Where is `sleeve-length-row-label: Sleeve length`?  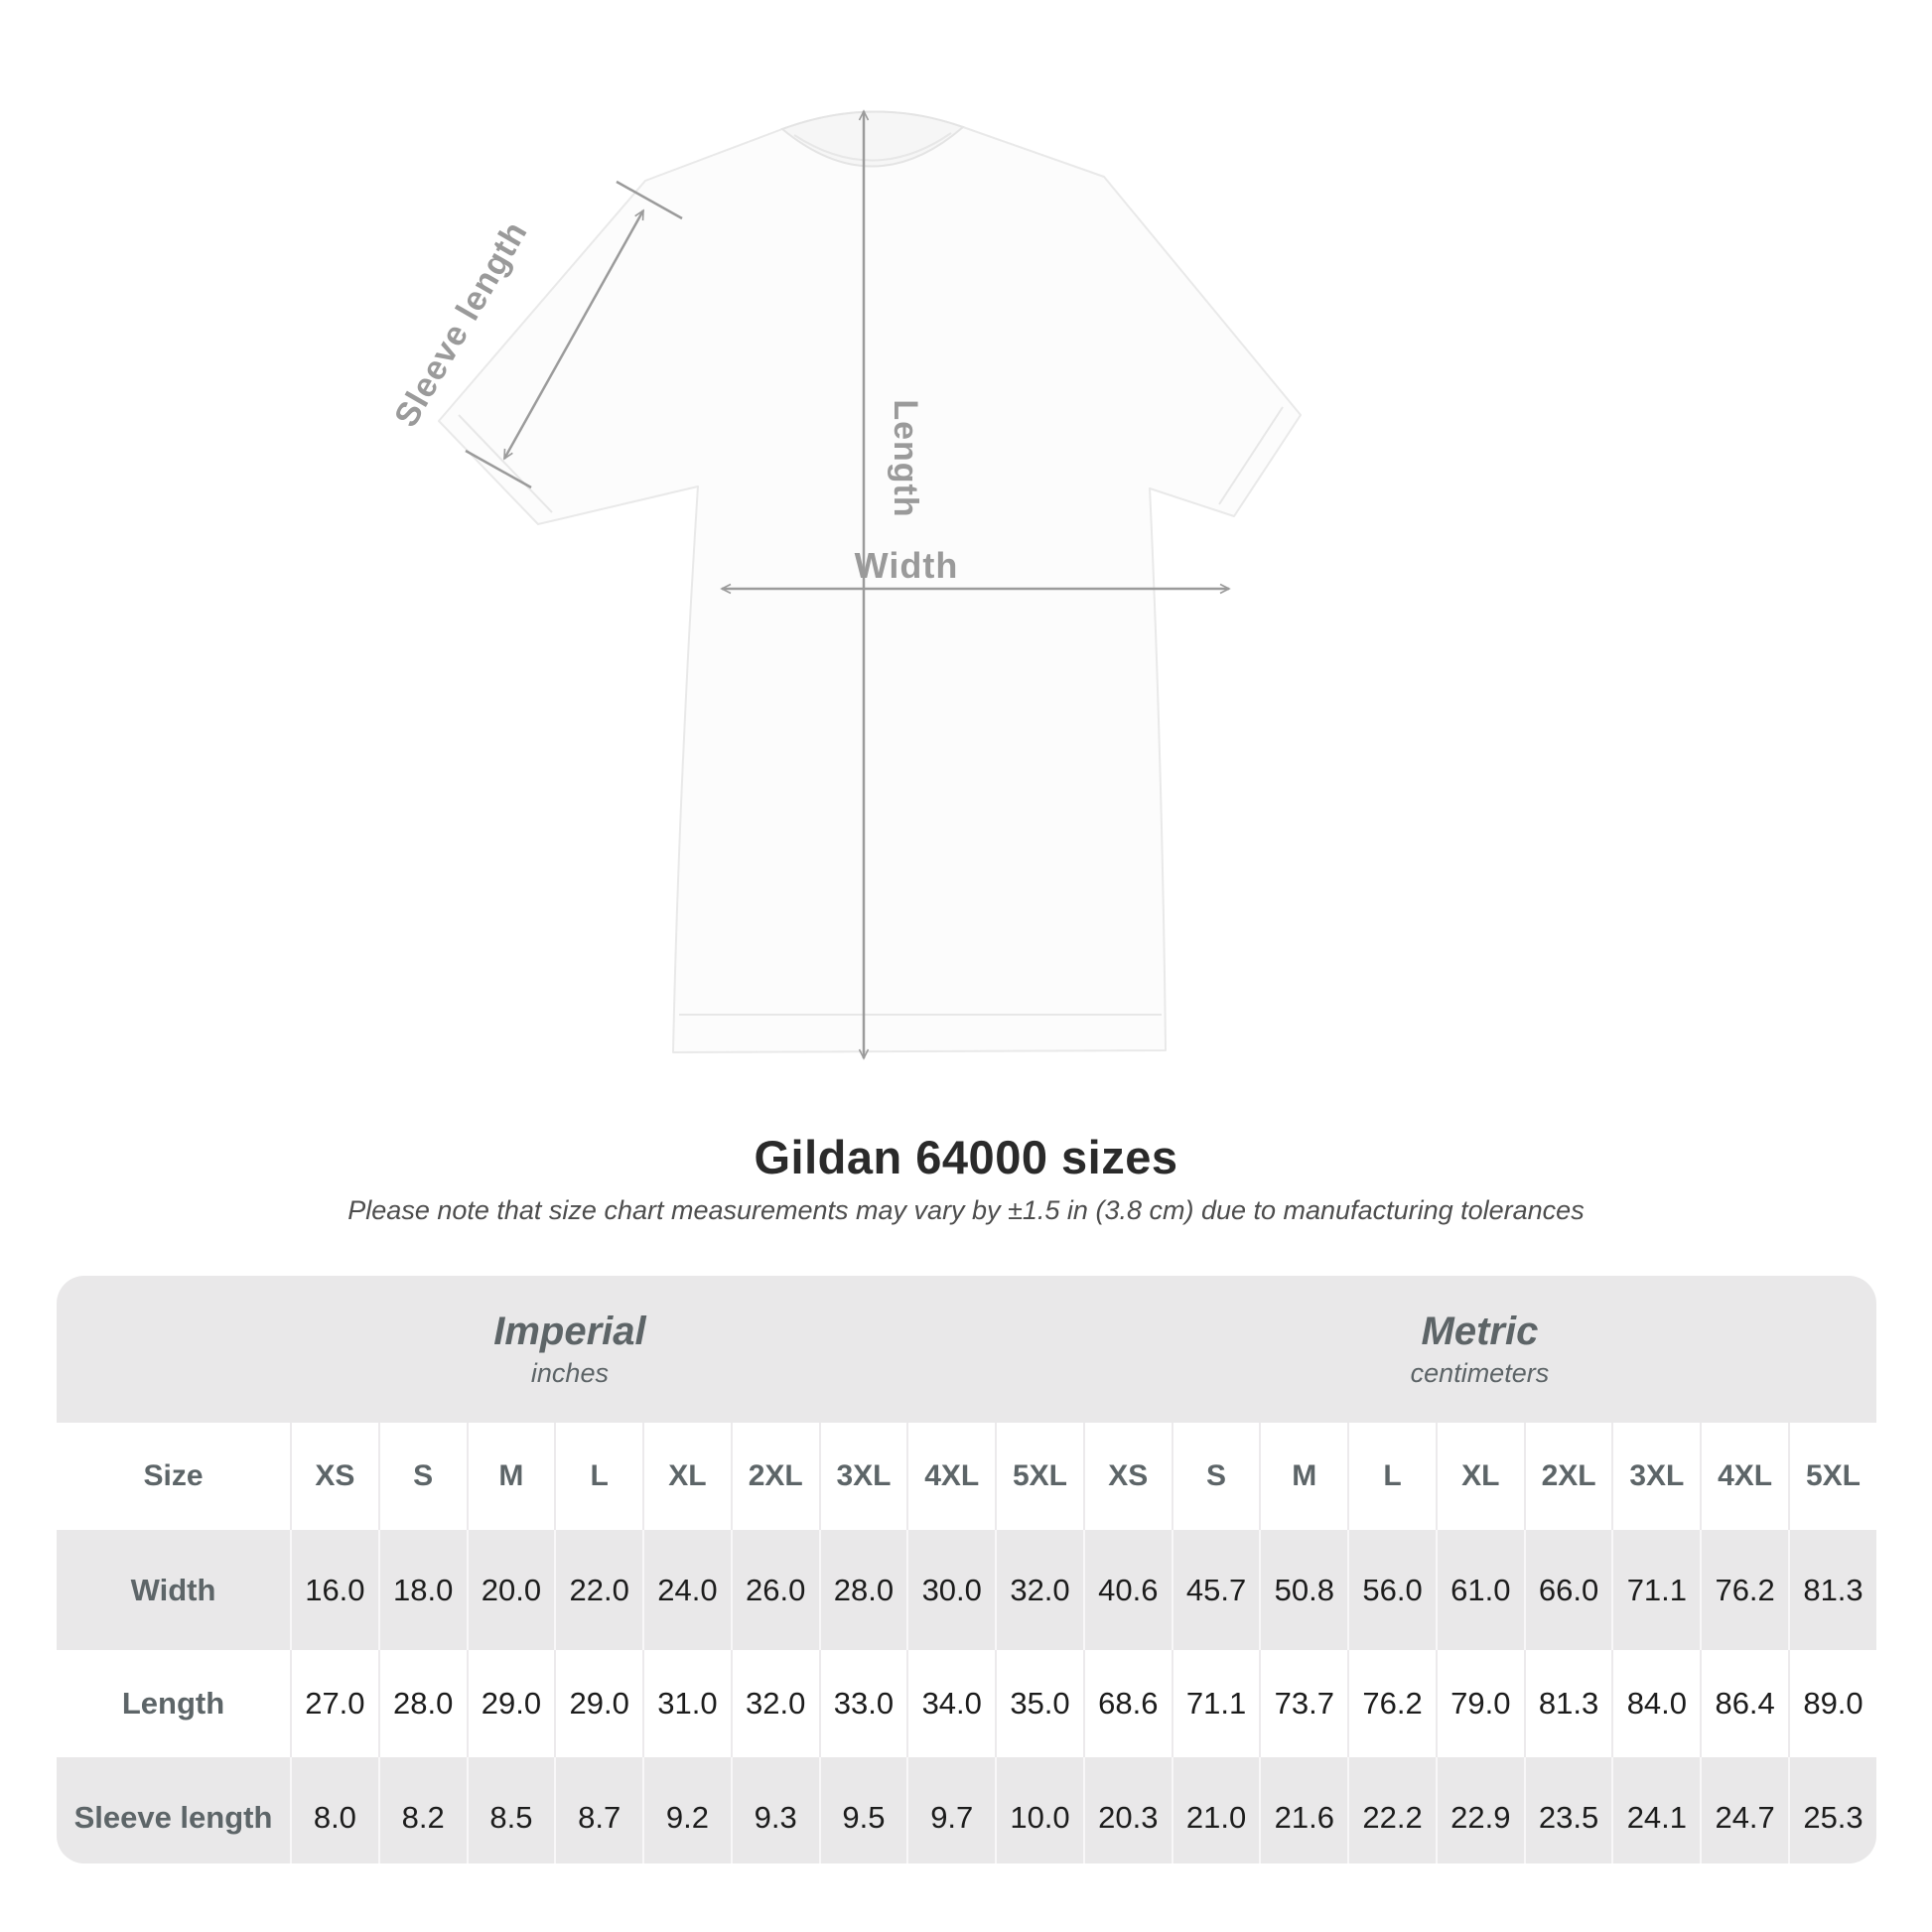
sleeve-length-row-label: Sleeve length is located at coordinates (173, 1810).